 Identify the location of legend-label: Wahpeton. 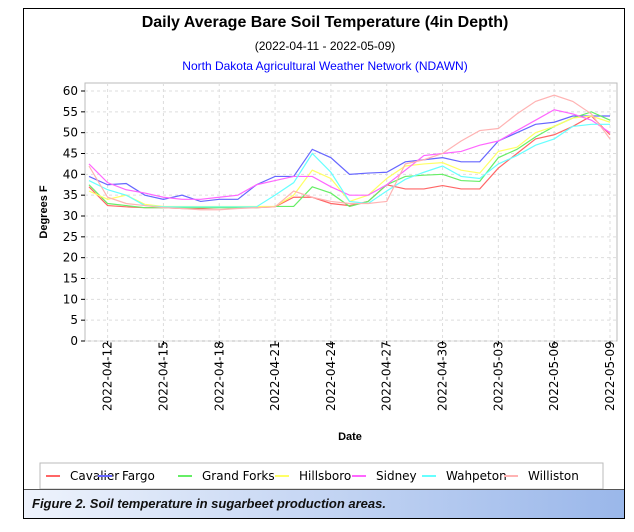
(476, 476).